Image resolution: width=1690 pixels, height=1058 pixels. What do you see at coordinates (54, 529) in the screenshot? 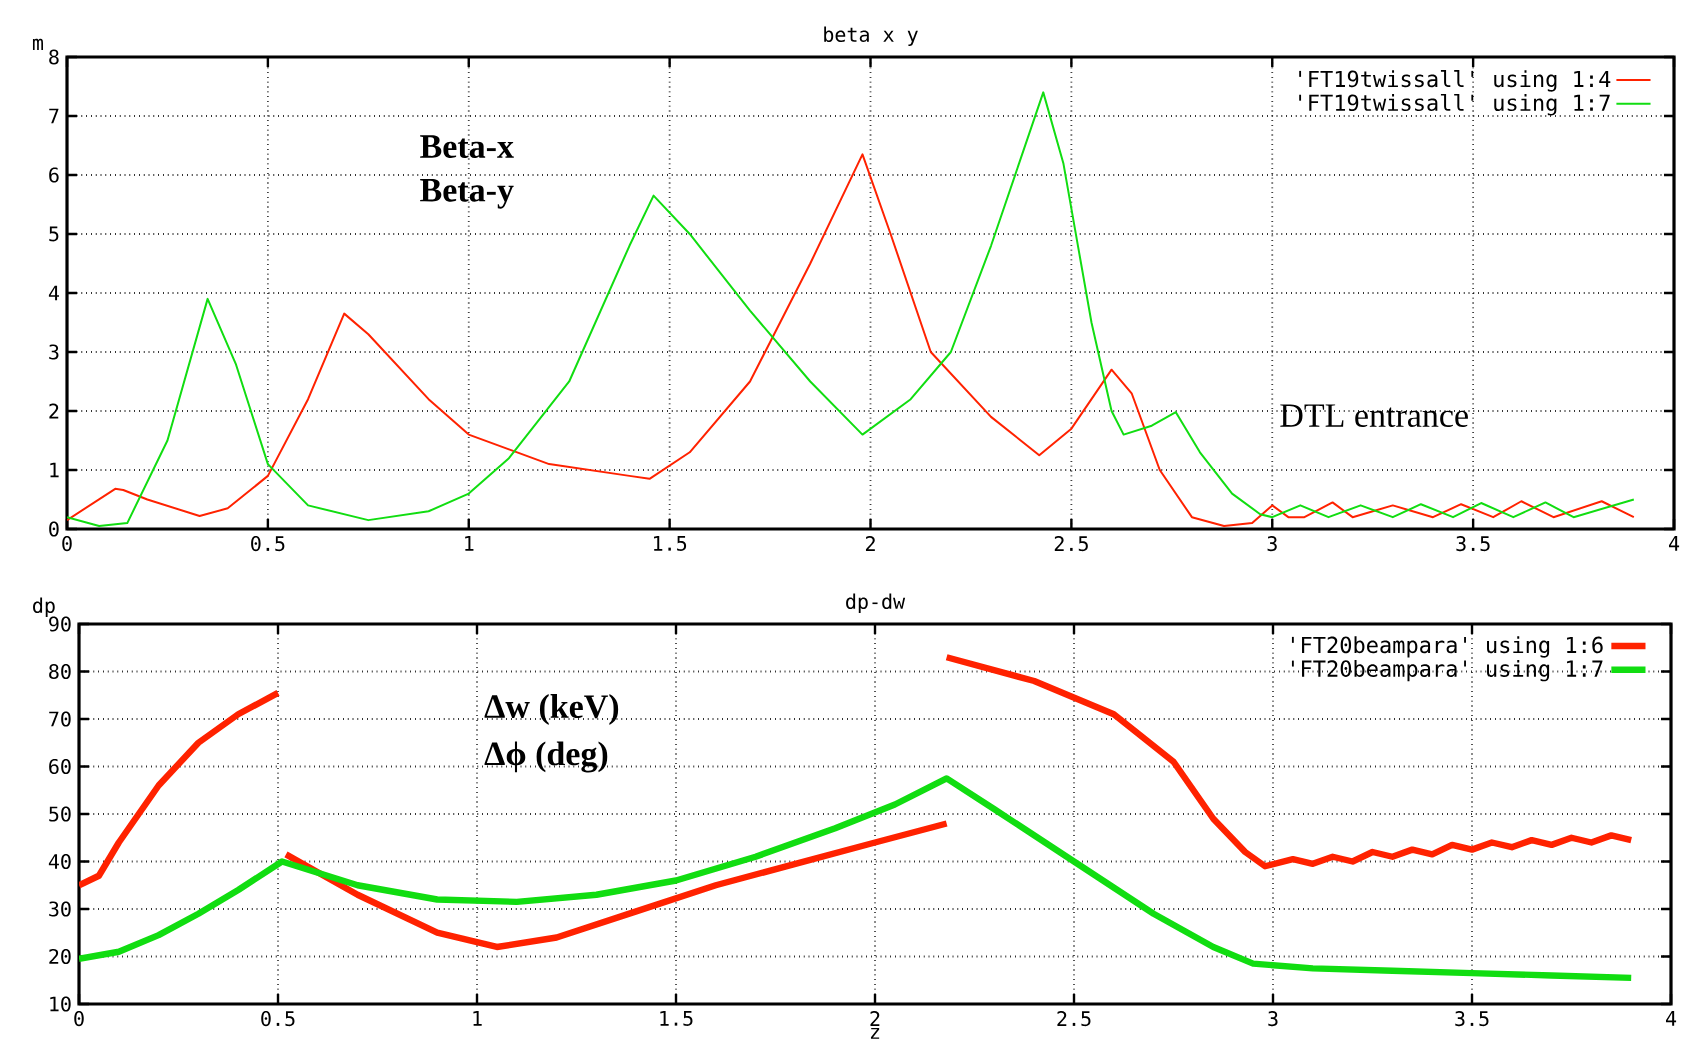
I see `y-tick-label: 0` at bounding box center [54, 529].